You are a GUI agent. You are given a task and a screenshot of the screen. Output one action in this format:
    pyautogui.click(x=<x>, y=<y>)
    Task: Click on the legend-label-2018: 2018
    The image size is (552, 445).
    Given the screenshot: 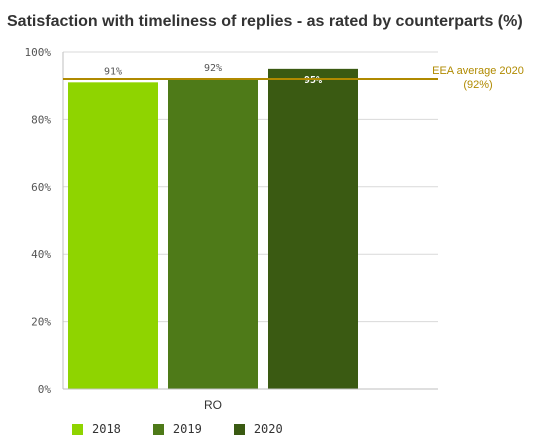 What is the action you would take?
    pyautogui.click(x=106, y=429)
    